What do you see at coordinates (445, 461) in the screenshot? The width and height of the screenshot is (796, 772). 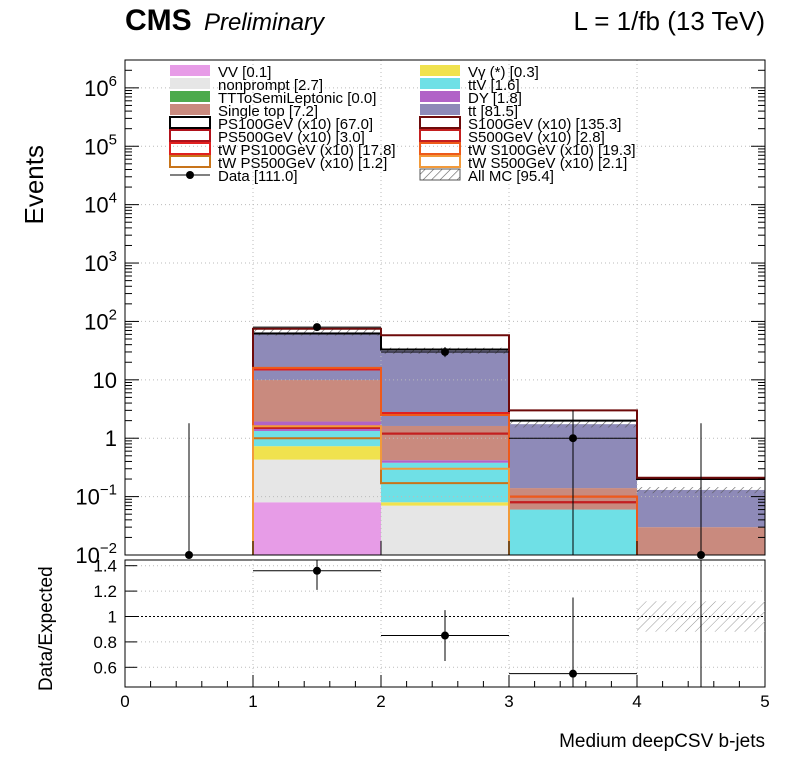 I see `stack-bar-dy` at bounding box center [445, 461].